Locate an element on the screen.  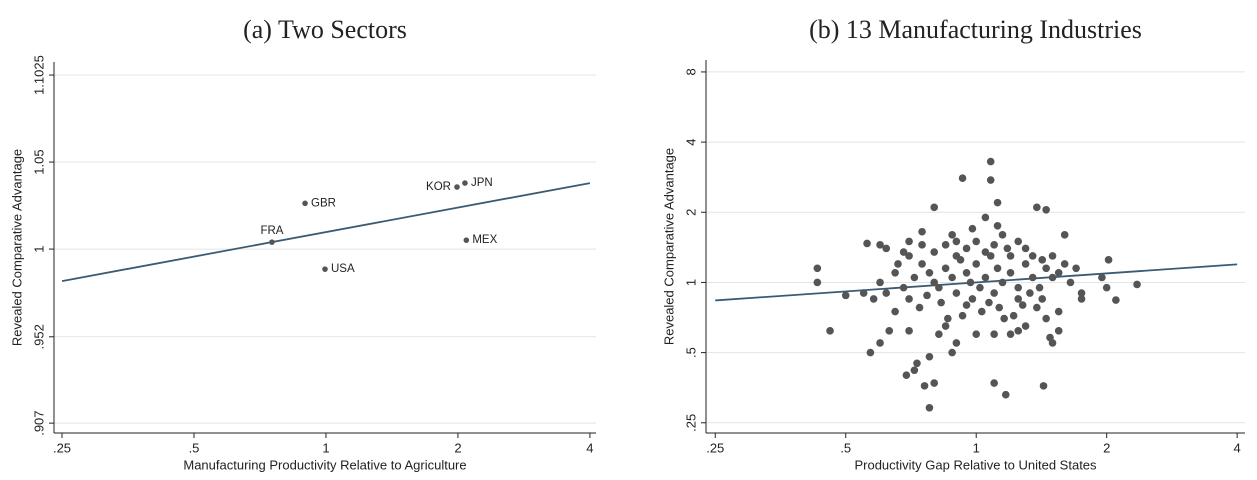
y-tick-label: 1.05 is located at coordinates (38, 161).